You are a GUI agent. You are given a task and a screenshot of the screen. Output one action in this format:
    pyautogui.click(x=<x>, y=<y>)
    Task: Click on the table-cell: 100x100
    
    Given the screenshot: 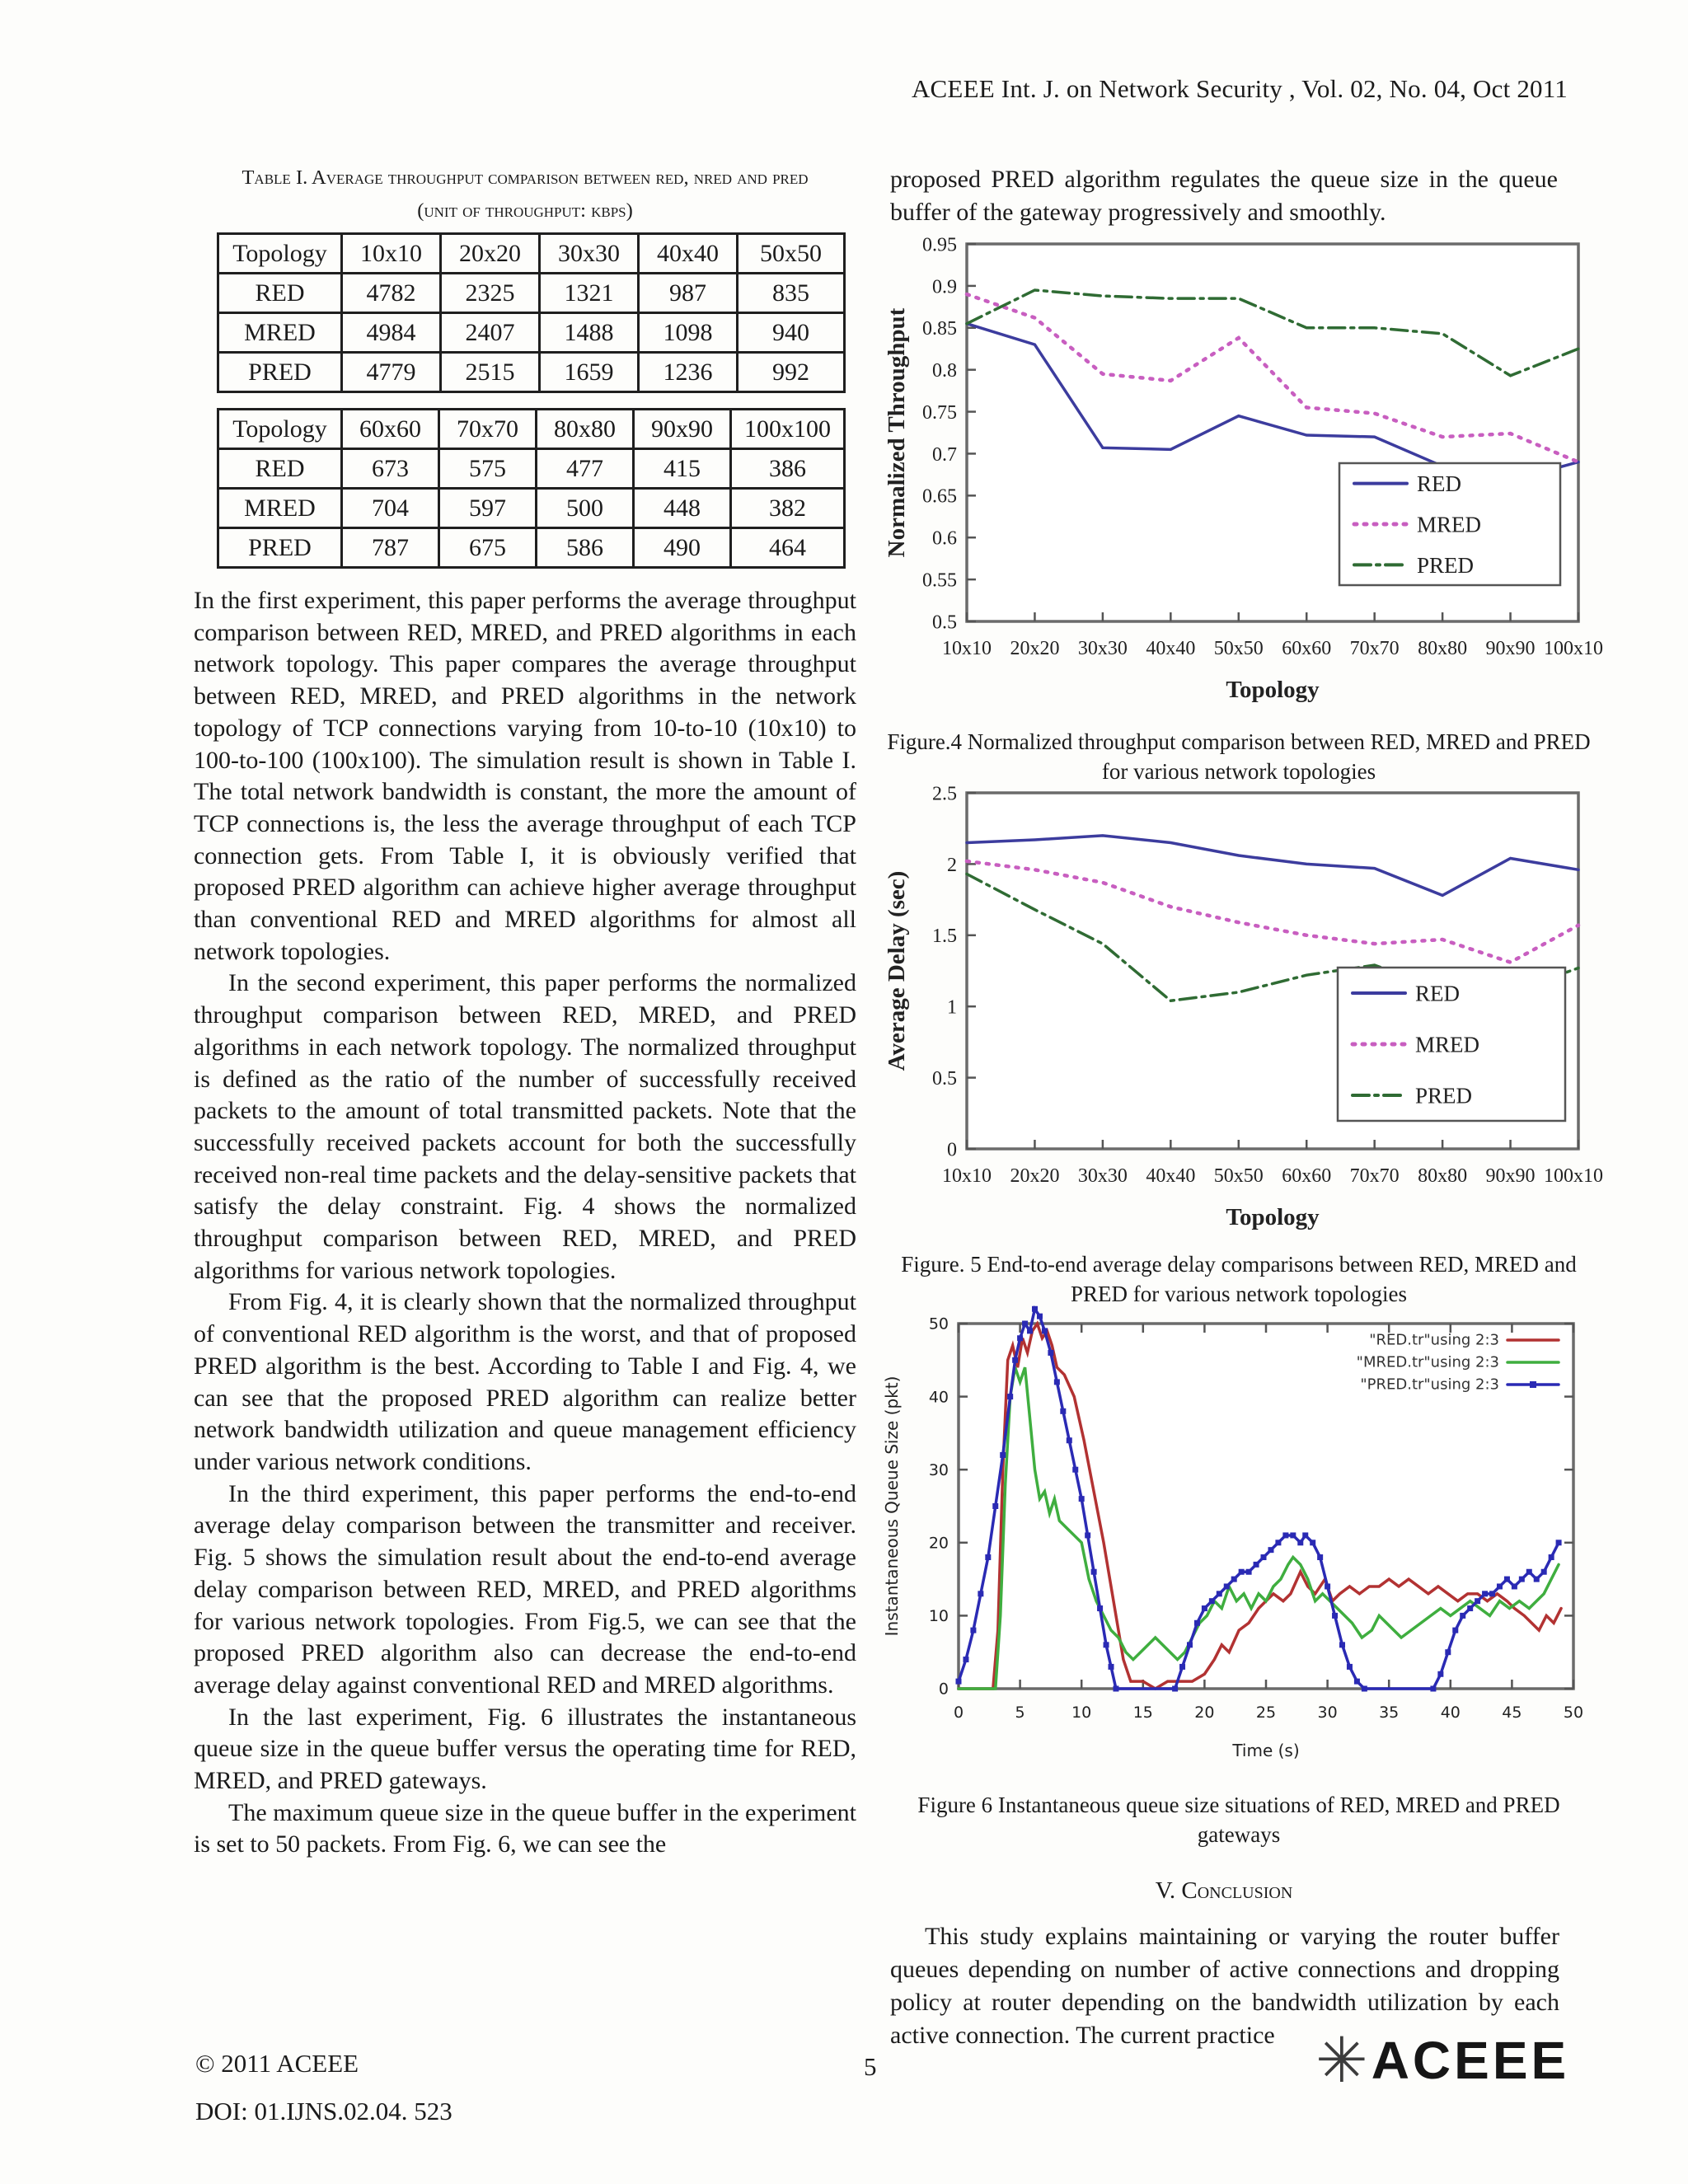 What is the action you would take?
    pyautogui.click(x=788, y=429)
    